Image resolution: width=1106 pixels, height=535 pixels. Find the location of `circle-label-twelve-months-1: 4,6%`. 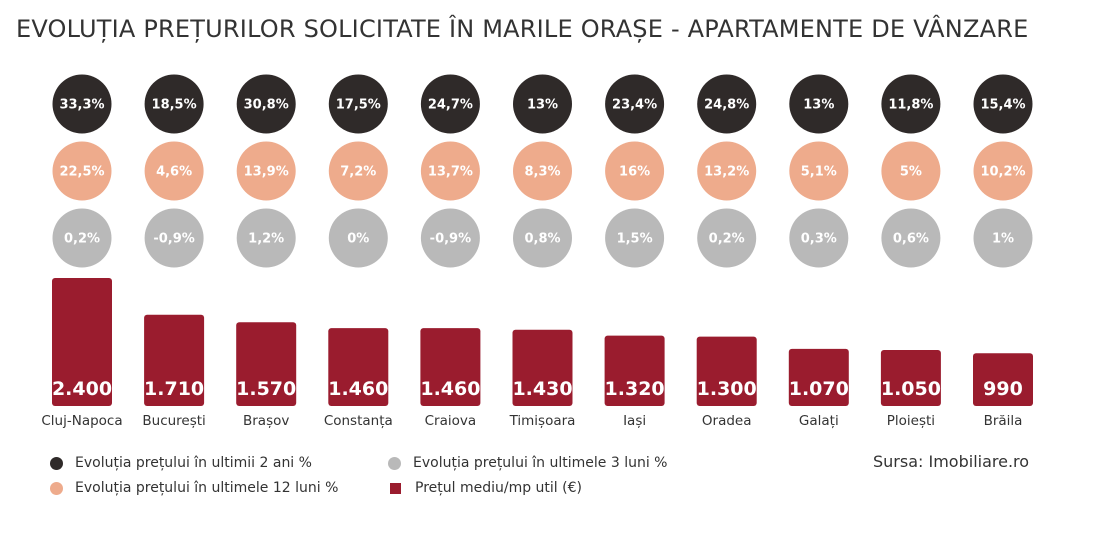

circle-label-twelve-months-1: 4,6% is located at coordinates (174, 172).